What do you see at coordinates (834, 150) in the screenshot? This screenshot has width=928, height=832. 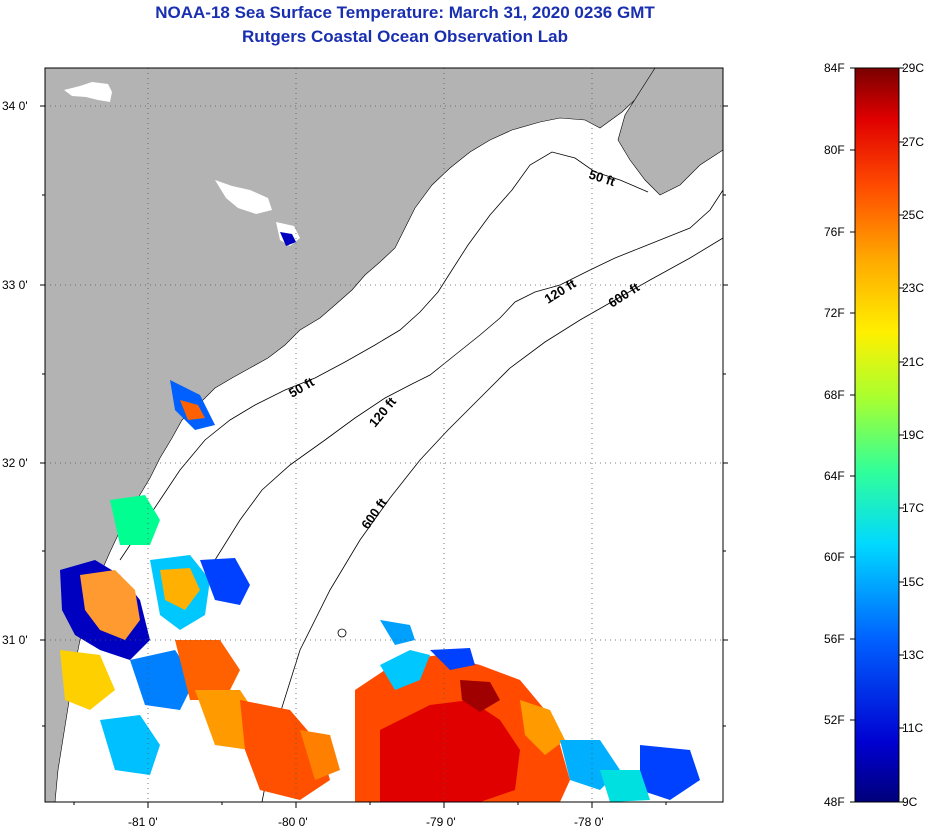 I see `colorbar-f-label: 80F` at bounding box center [834, 150].